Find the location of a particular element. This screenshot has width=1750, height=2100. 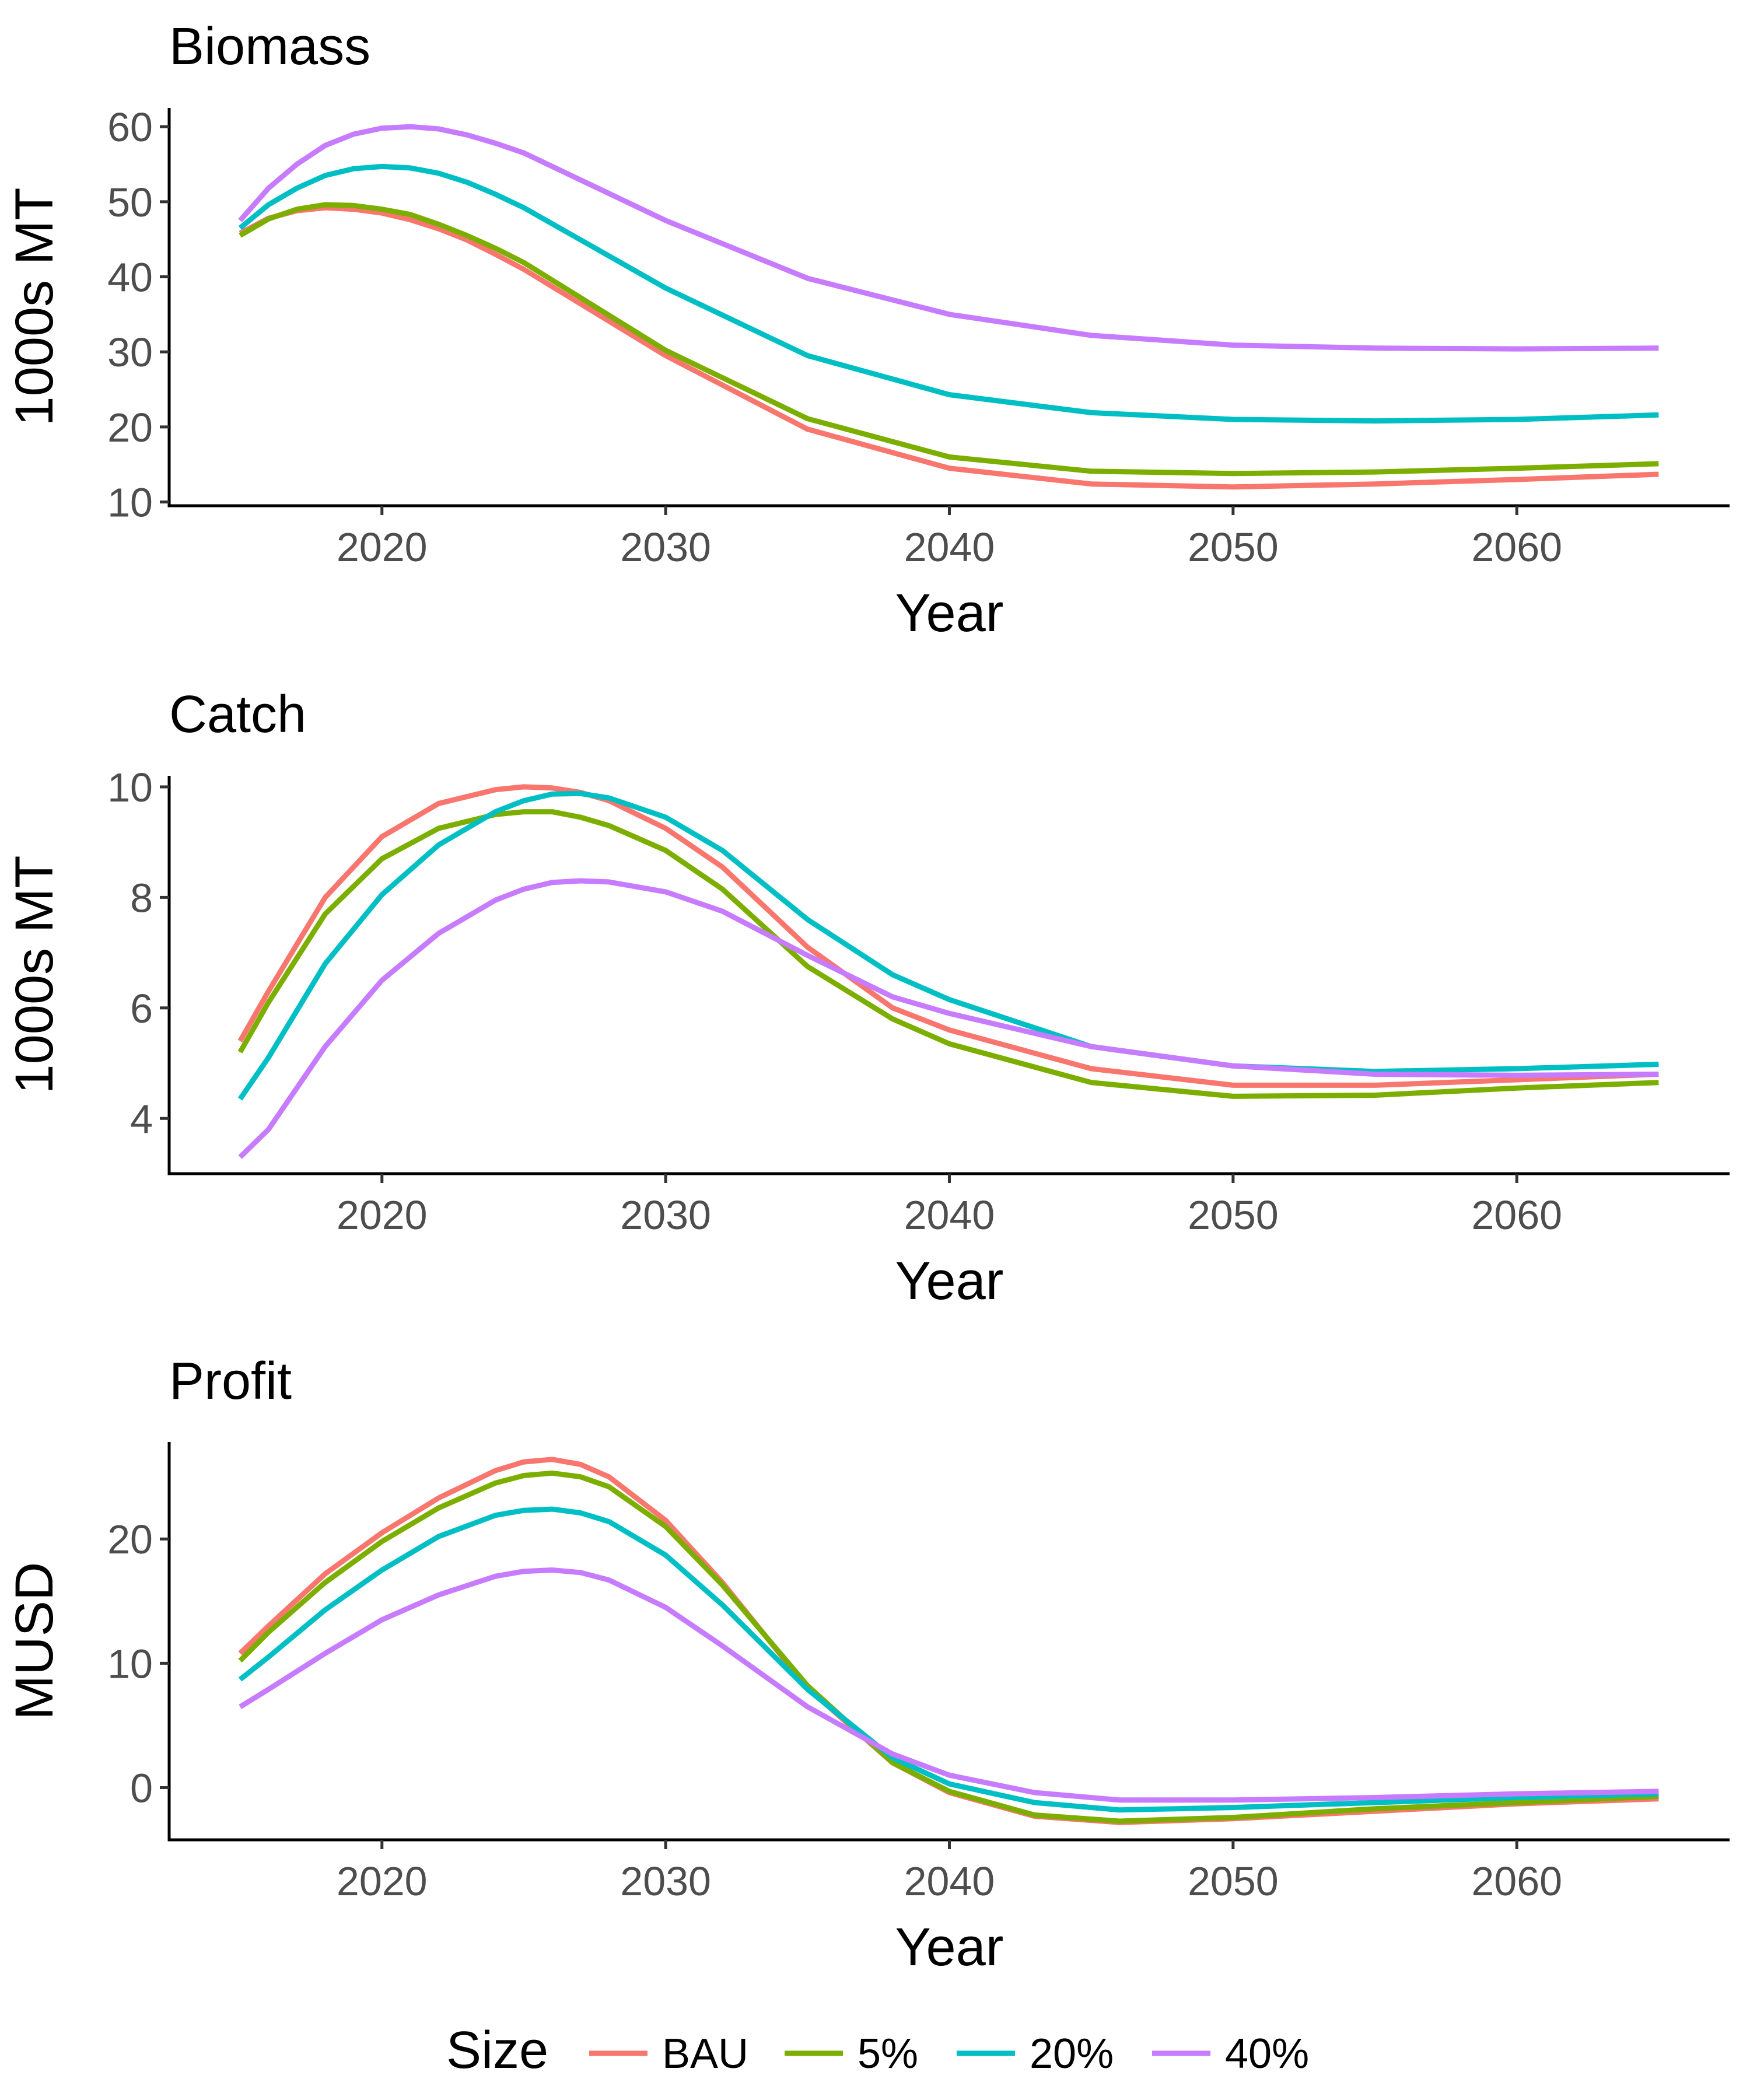

legend-label: BAU is located at coordinates (705, 2054).